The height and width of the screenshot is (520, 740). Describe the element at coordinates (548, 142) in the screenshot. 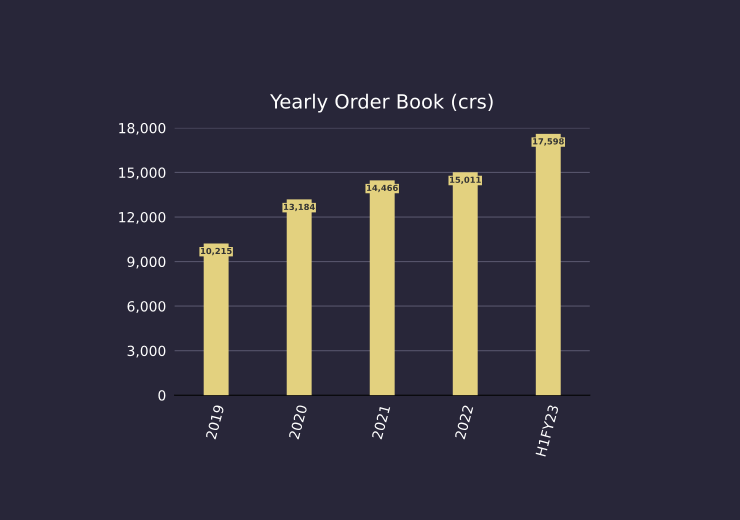

I see `data-label: 17,598` at that location.